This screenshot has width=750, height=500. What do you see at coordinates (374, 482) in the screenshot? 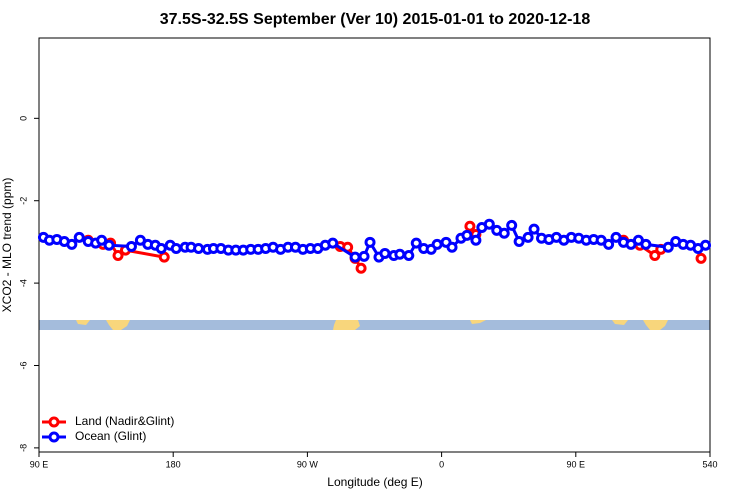
I see `x-axis-label: Longitude (deg E)` at bounding box center [374, 482].